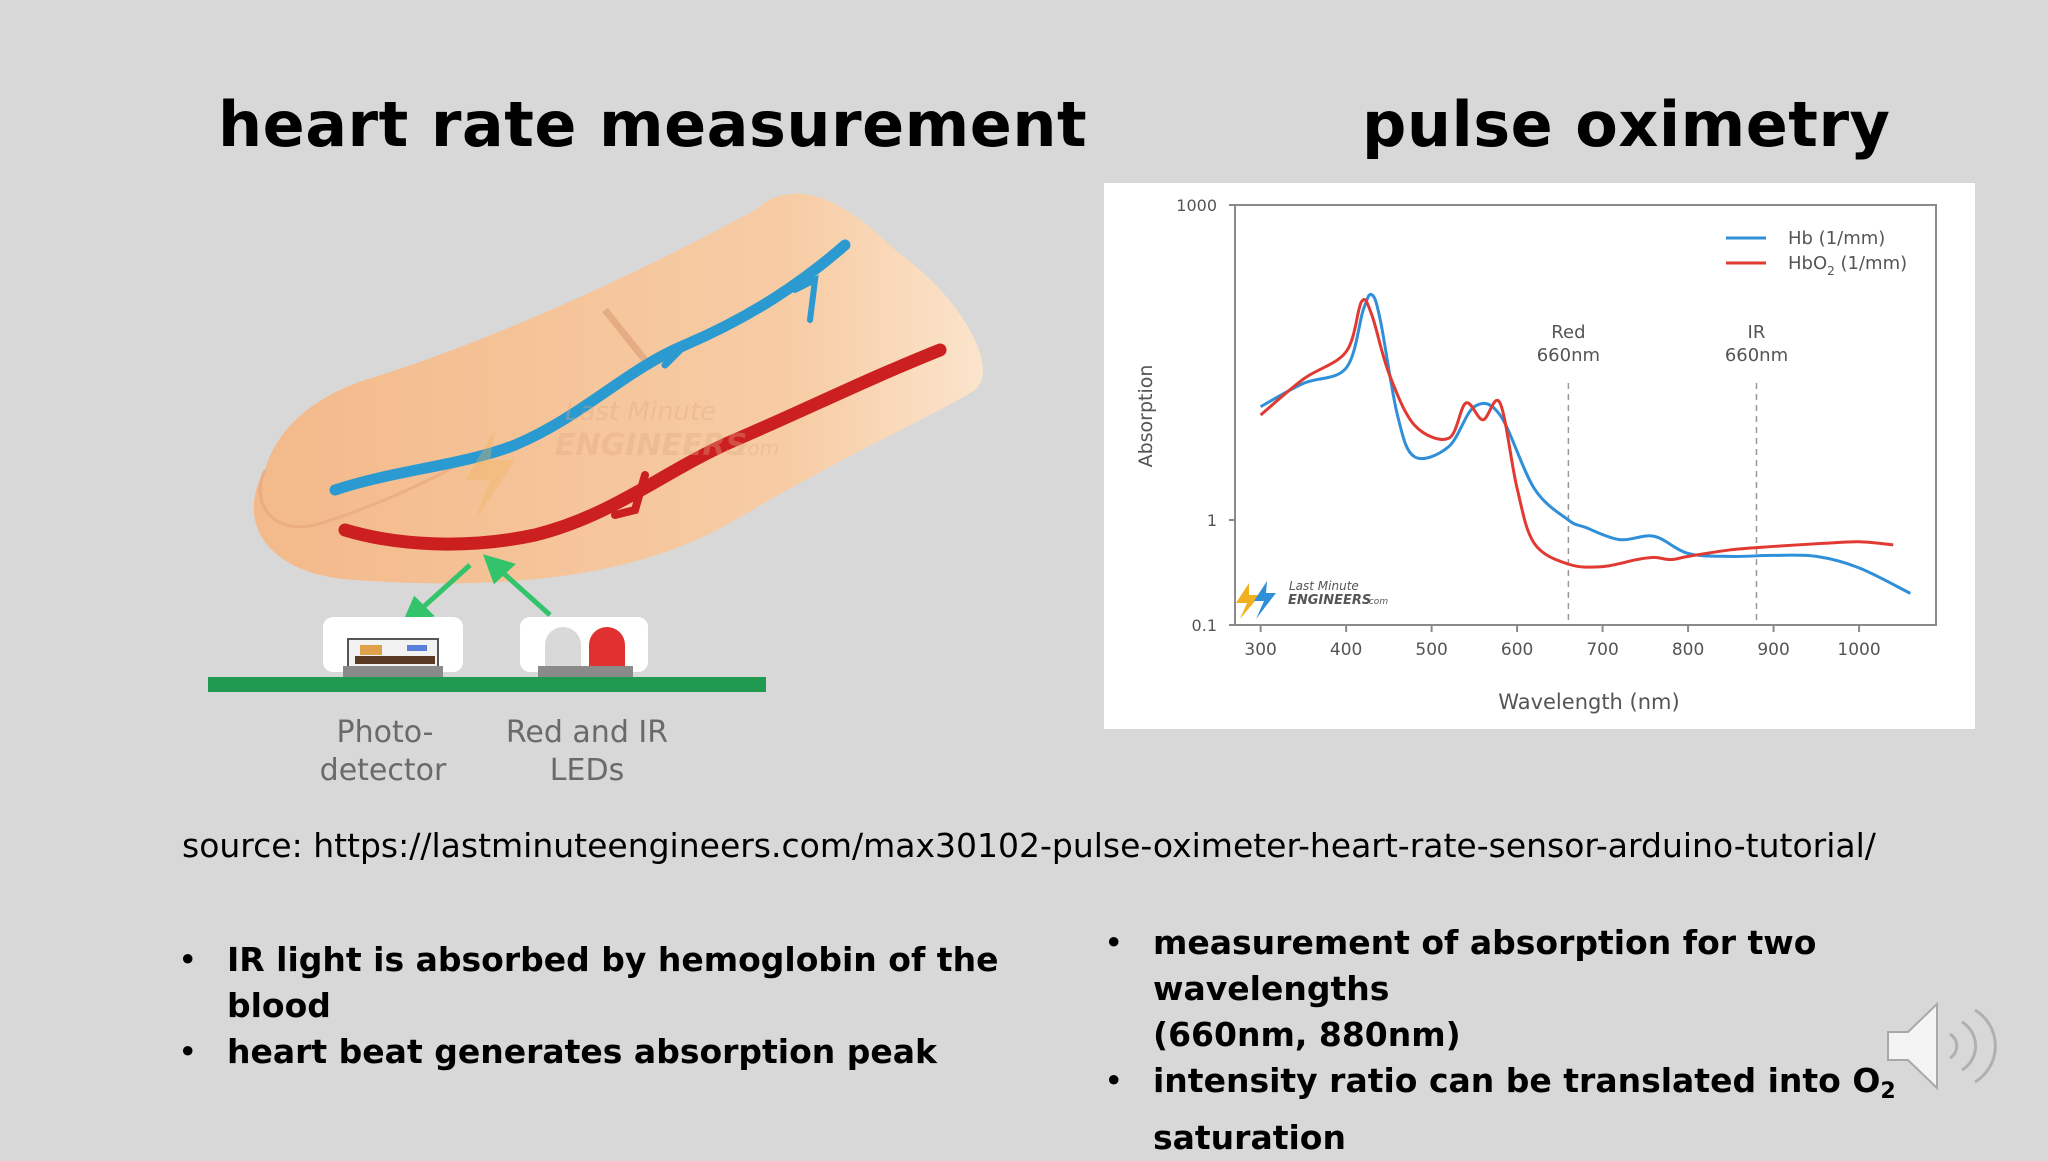 This screenshot has width=2048, height=1161. Describe the element at coordinates (1146, 416) in the screenshot. I see `y-axis-label: Absorption` at that location.